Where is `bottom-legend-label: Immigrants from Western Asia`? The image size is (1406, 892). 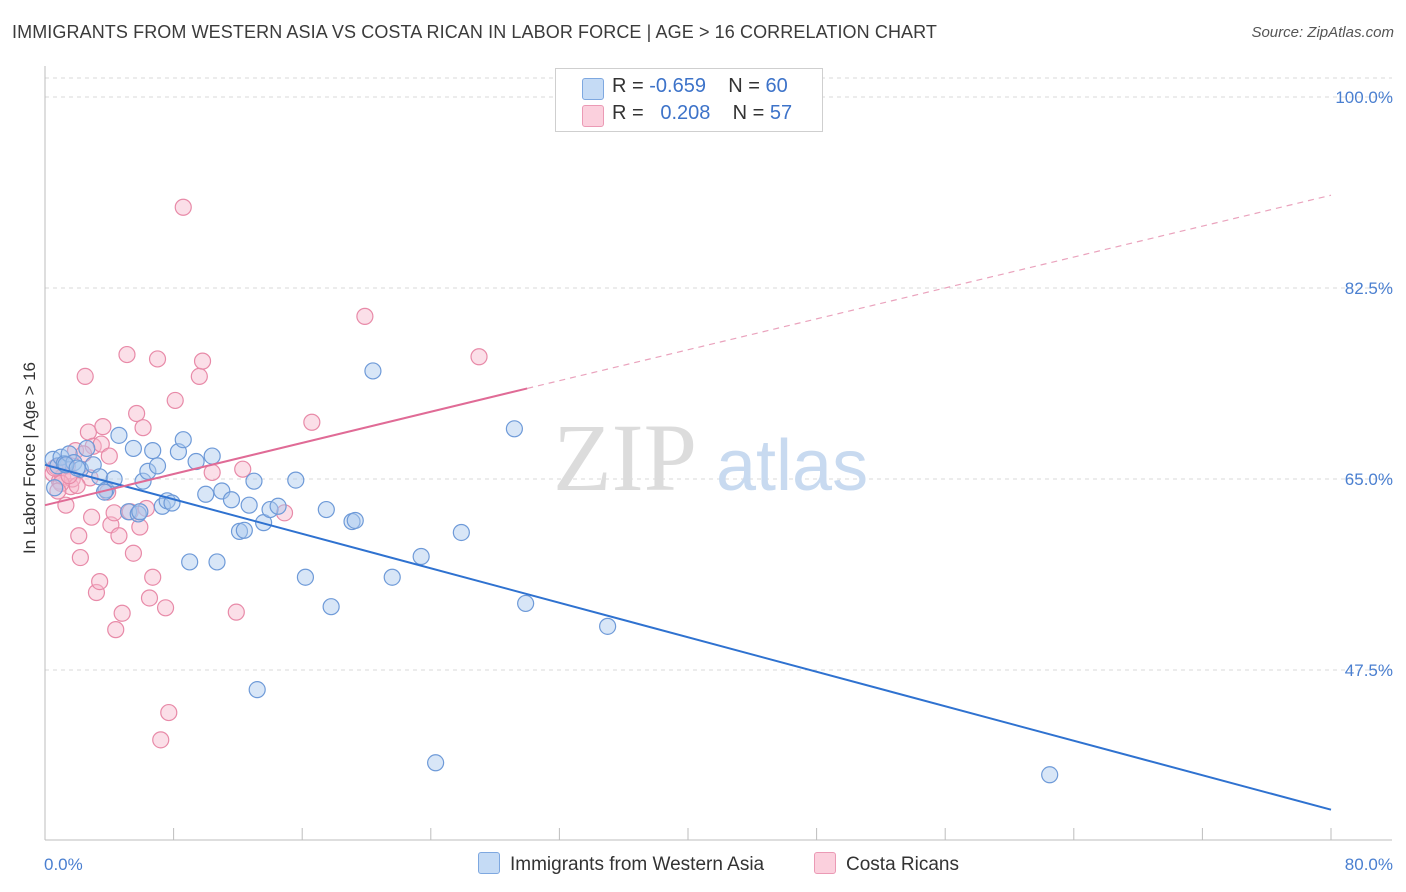 bottom-legend-label: Immigrants from Western Asia is located at coordinates (637, 864).